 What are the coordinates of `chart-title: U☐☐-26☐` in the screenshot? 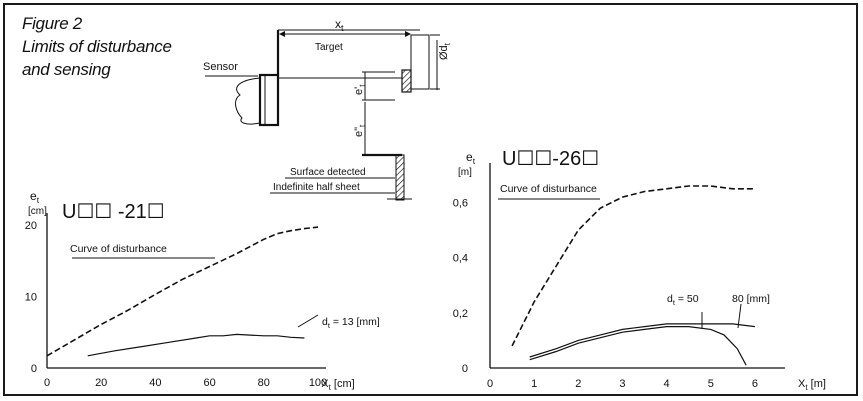 It's located at (550, 159).